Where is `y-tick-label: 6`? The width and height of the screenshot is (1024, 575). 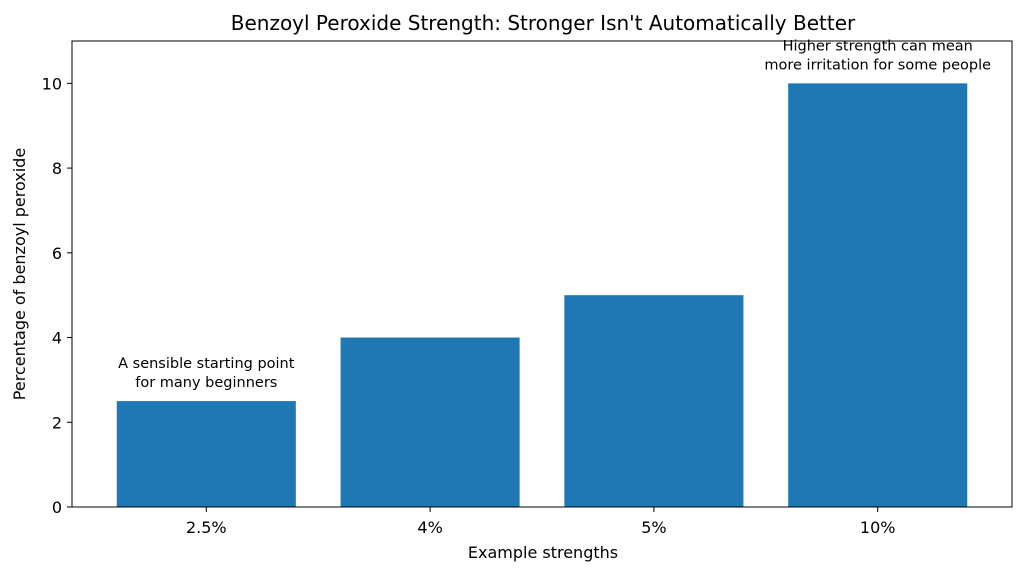 y-tick-label: 6 is located at coordinates (57, 253).